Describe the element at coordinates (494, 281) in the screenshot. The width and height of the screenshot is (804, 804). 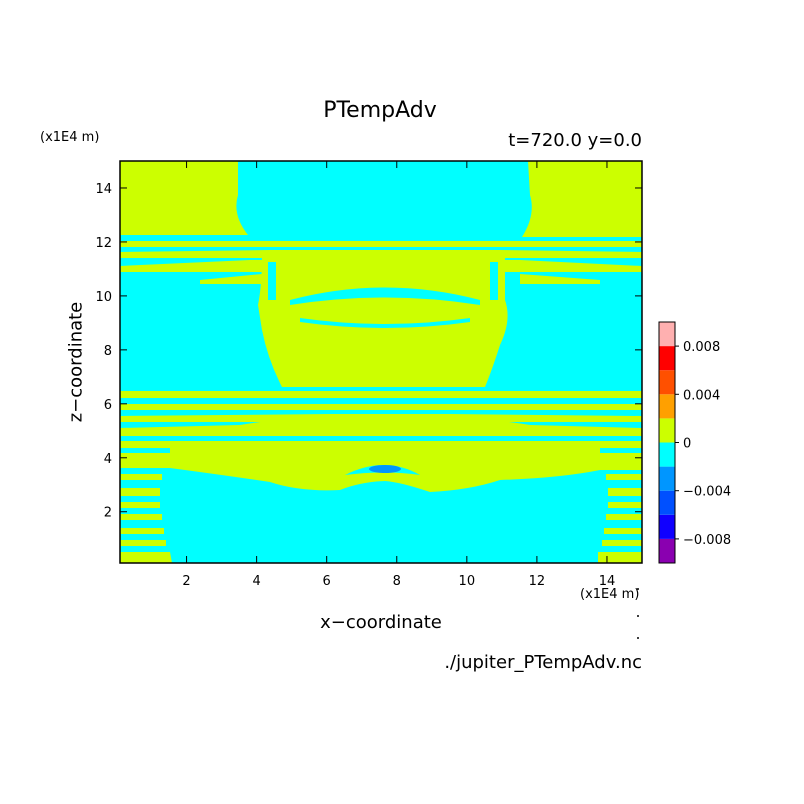
I see `field-negative-post-right` at that location.